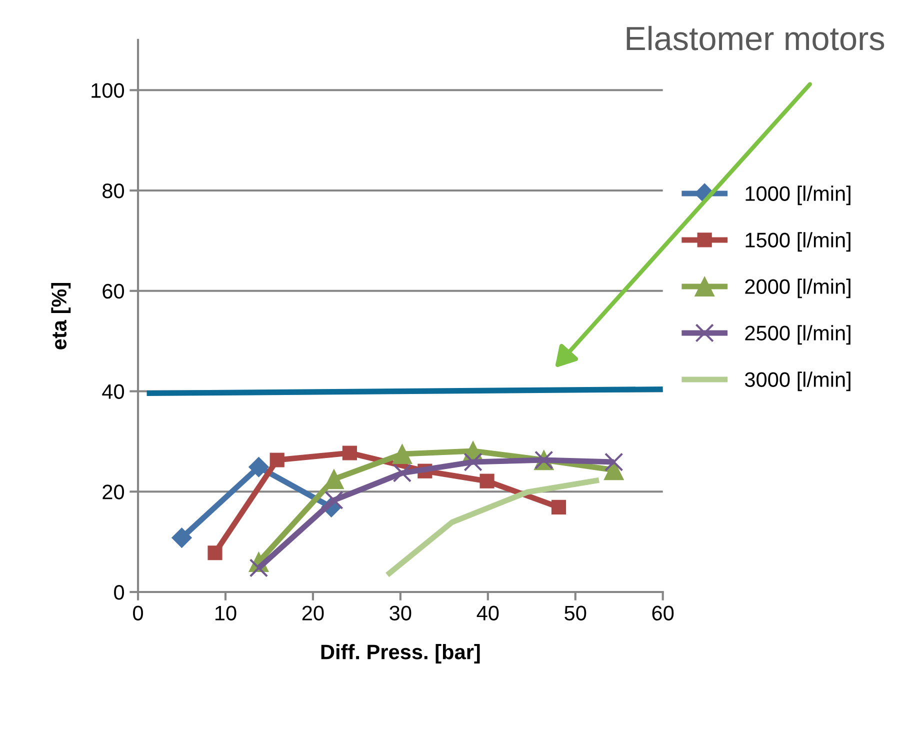 Image resolution: width=908 pixels, height=740 pixels. Describe the element at coordinates (798, 196) in the screenshot. I see `legend-label: 1000 [l/min]` at that location.